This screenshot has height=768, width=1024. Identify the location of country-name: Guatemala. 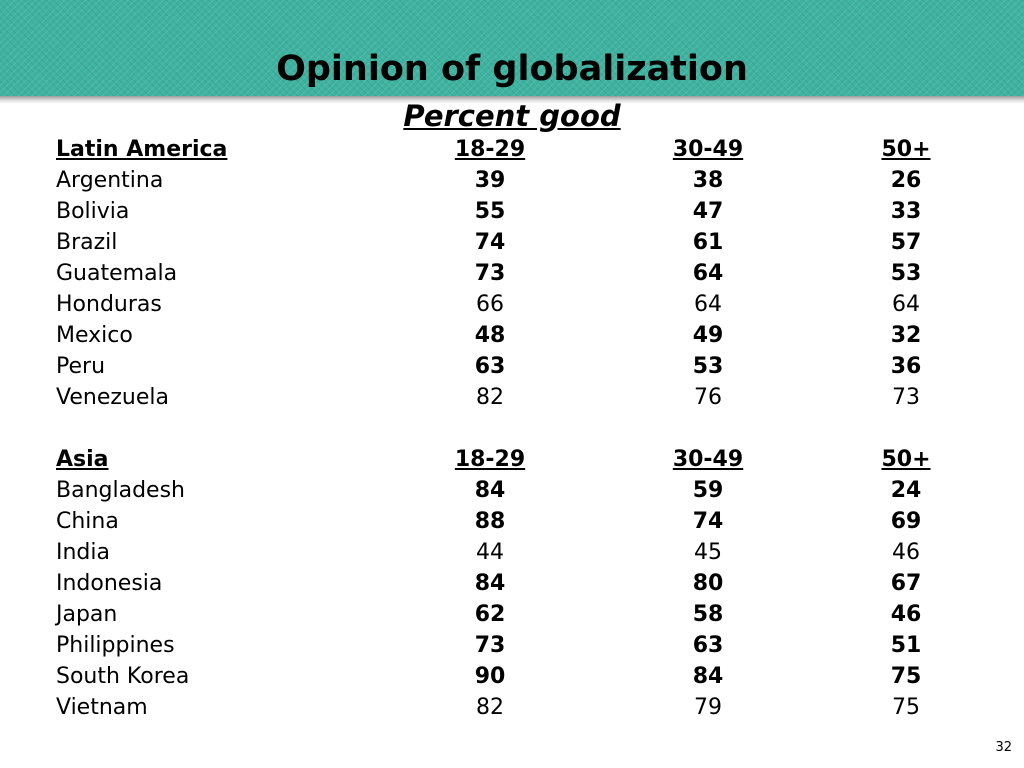
(117, 273).